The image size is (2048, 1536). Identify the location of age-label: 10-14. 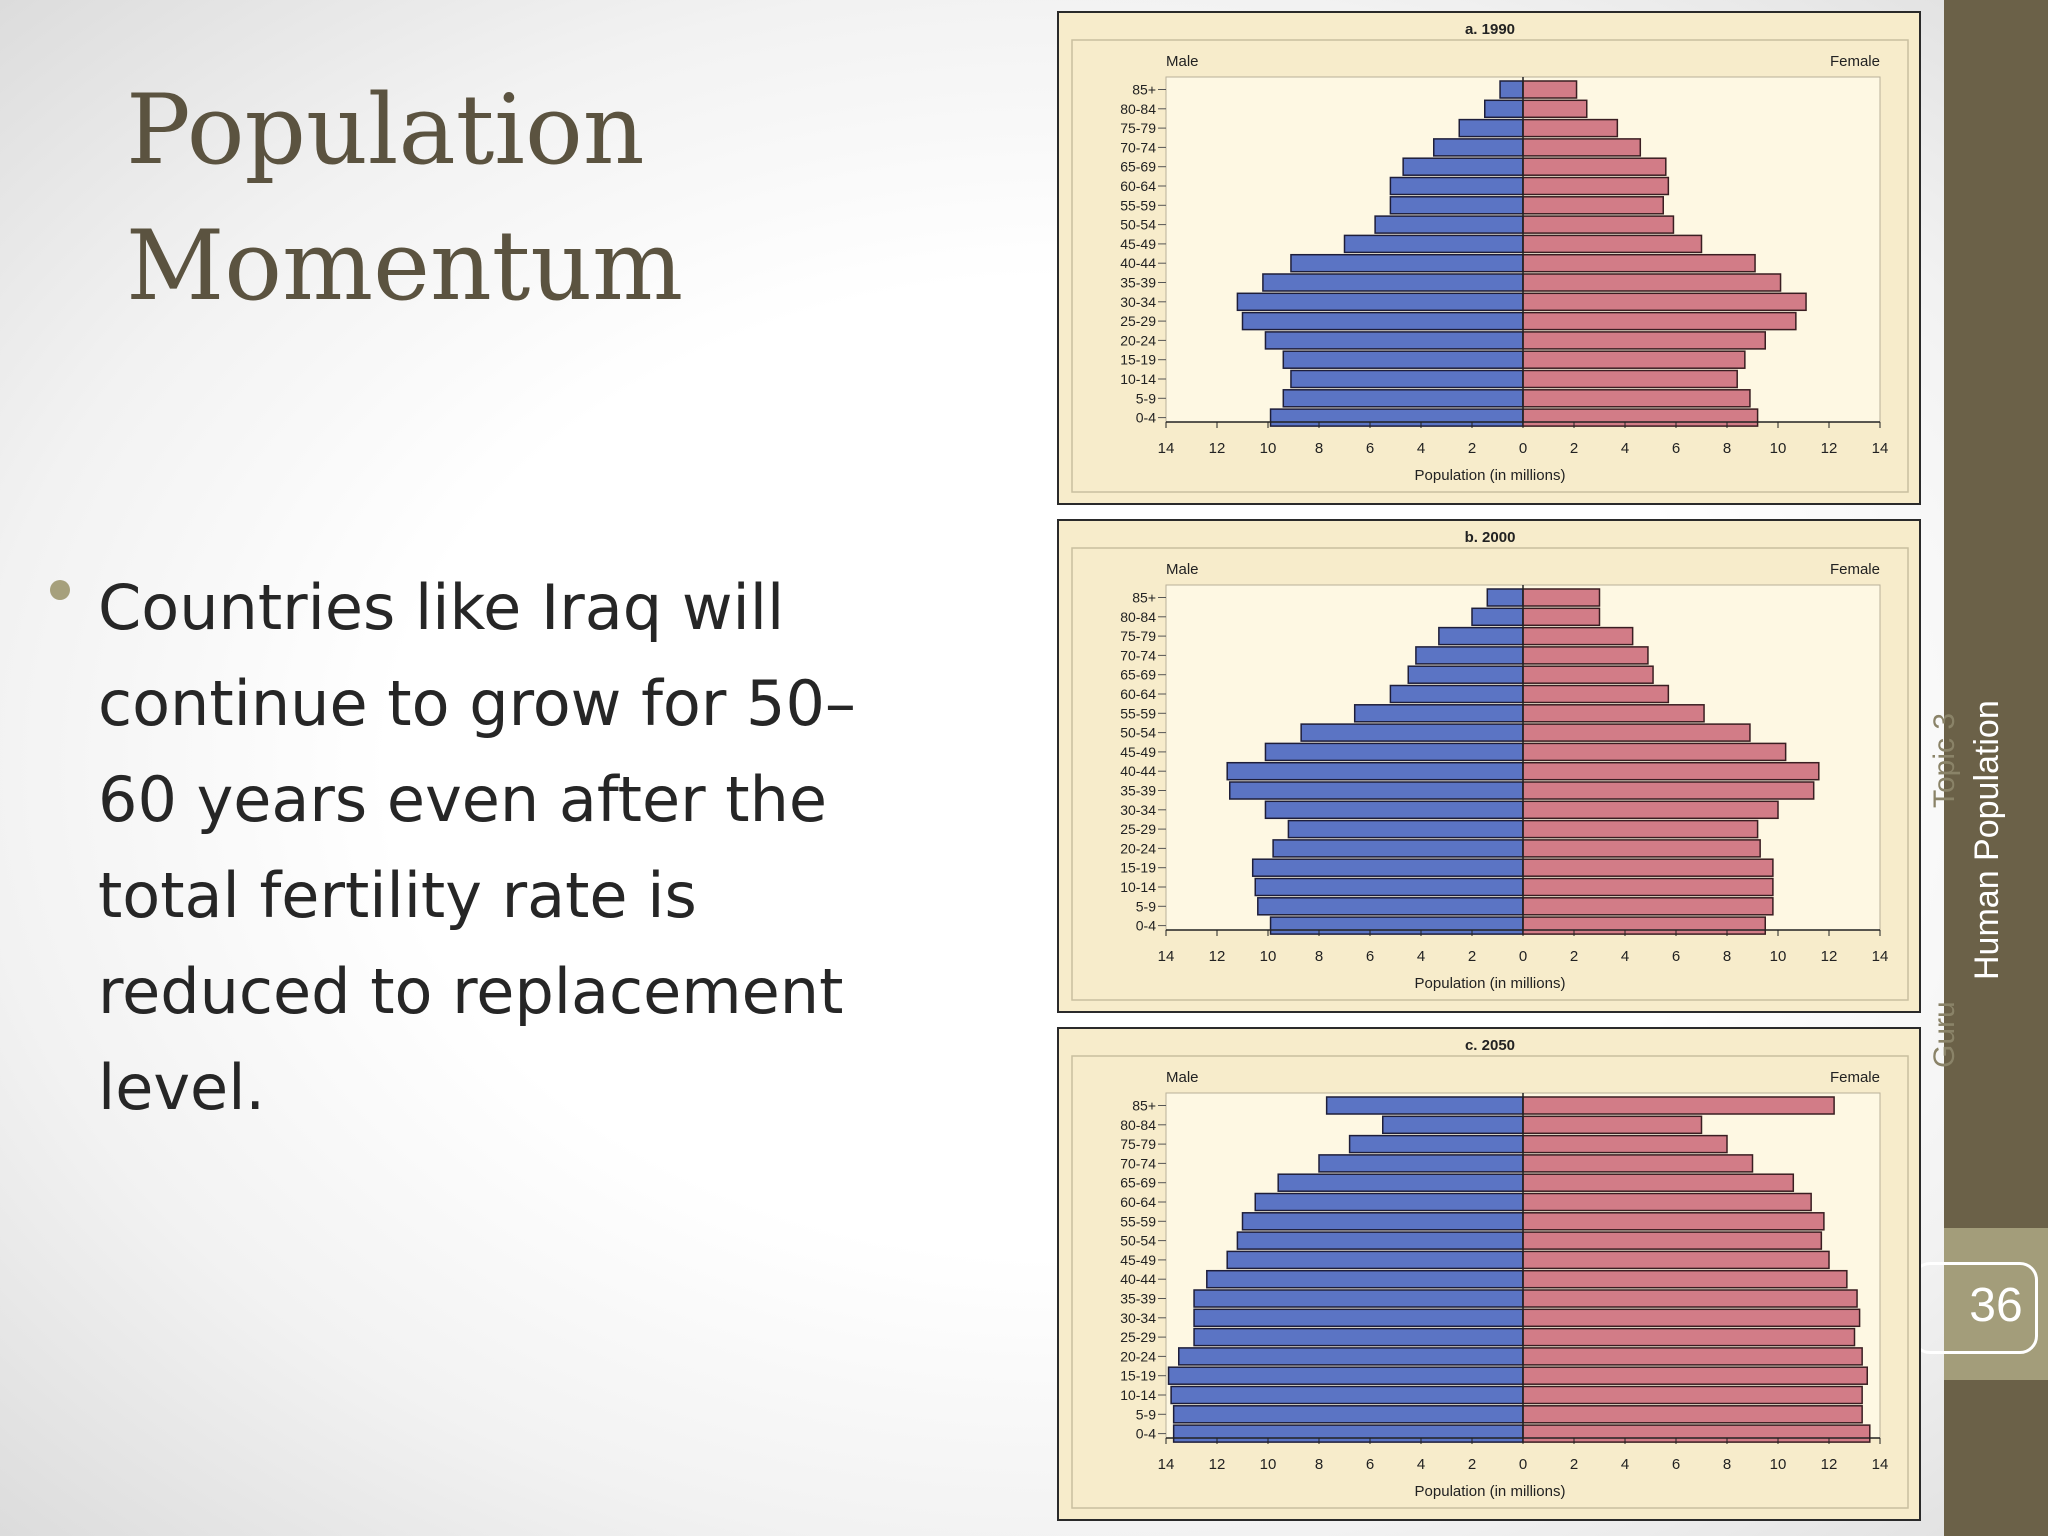
(1138, 1395).